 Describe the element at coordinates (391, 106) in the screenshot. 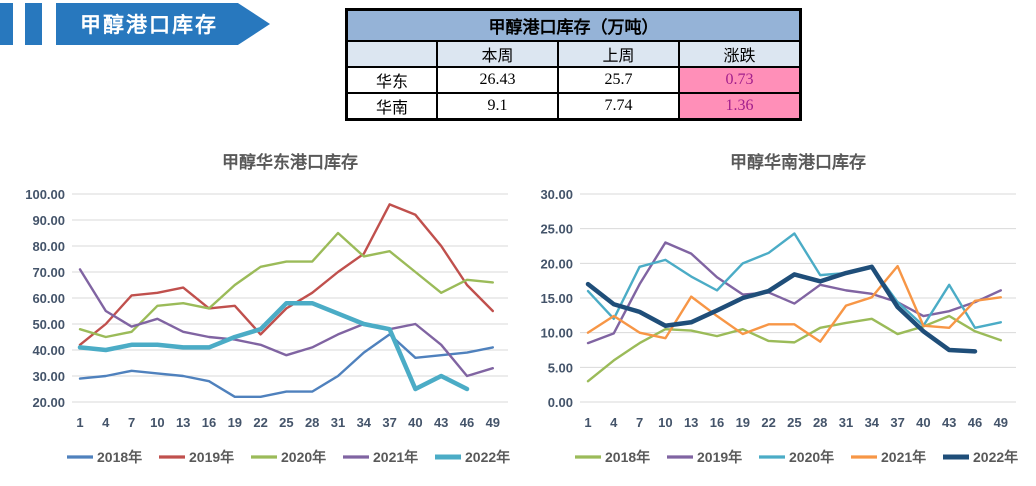

I see `row-label: 华南` at that location.